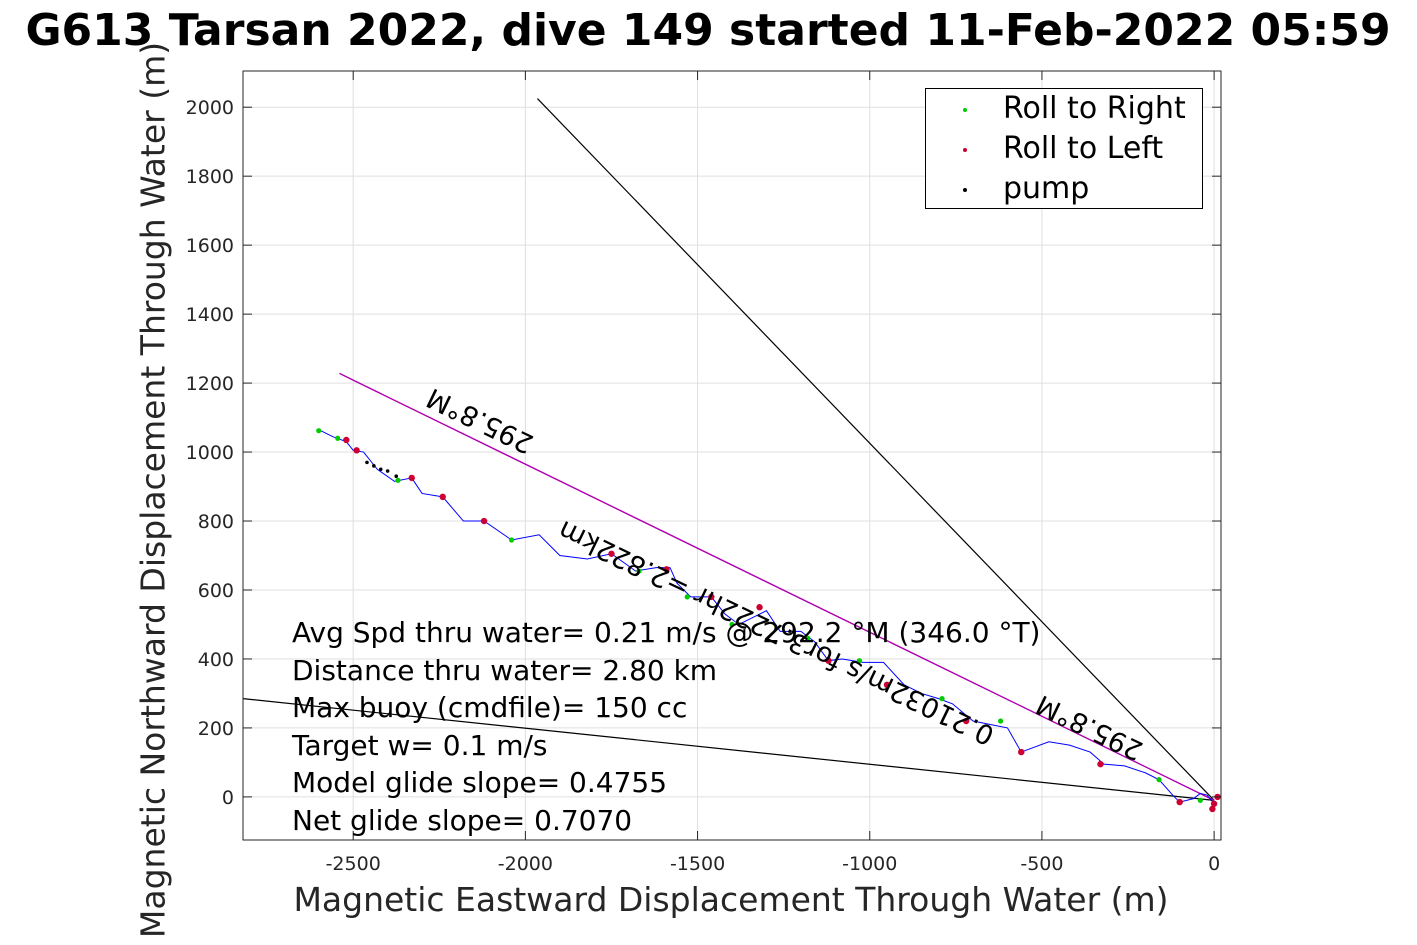 The height and width of the screenshot is (945, 1417). Describe the element at coordinates (1041, 864) in the screenshot. I see `x-tick-label: -500` at that location.